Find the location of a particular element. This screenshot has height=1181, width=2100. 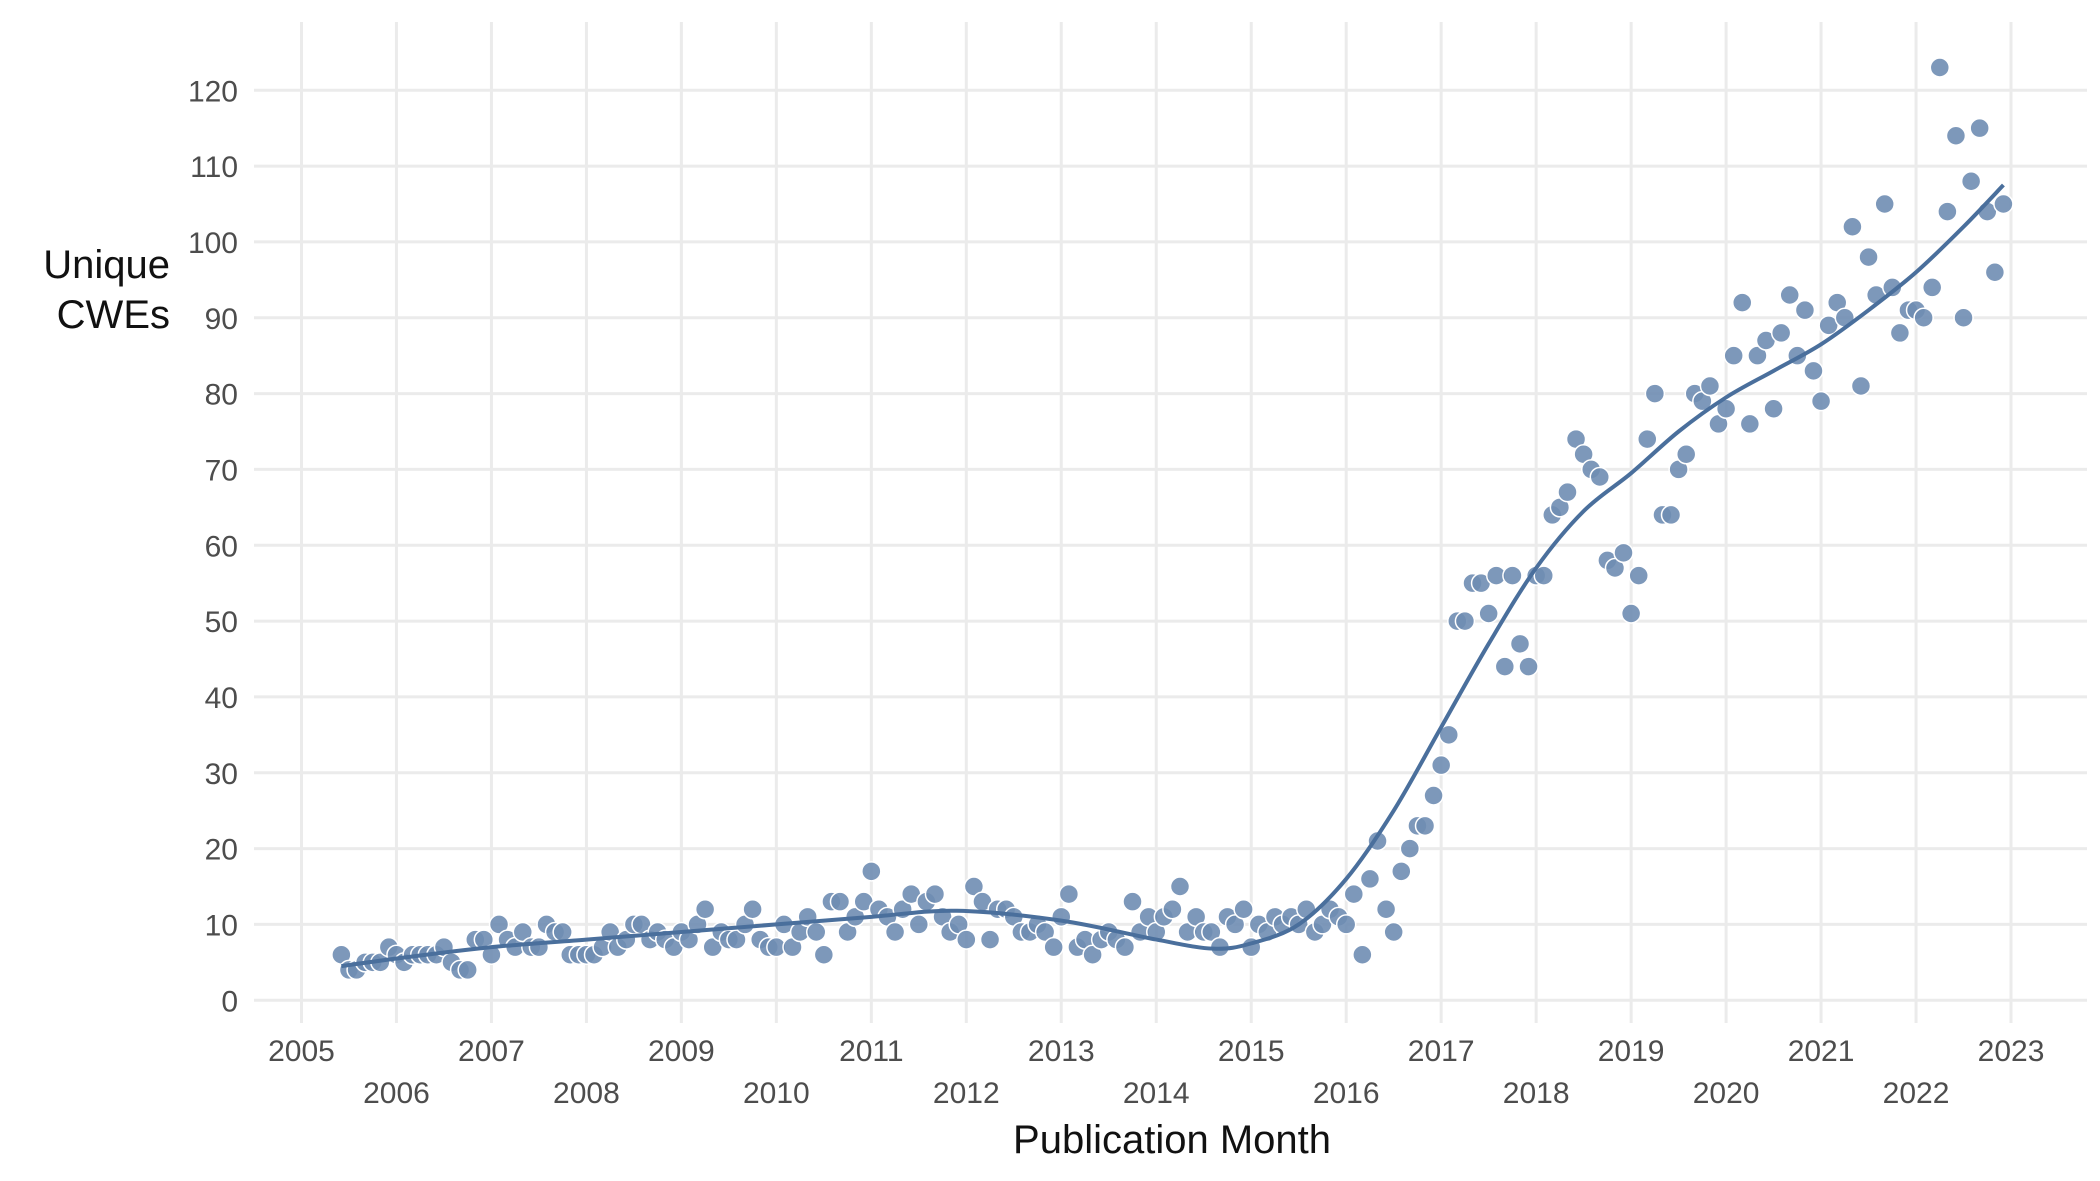

x-tick-label: 2014 is located at coordinates (1156, 1093).